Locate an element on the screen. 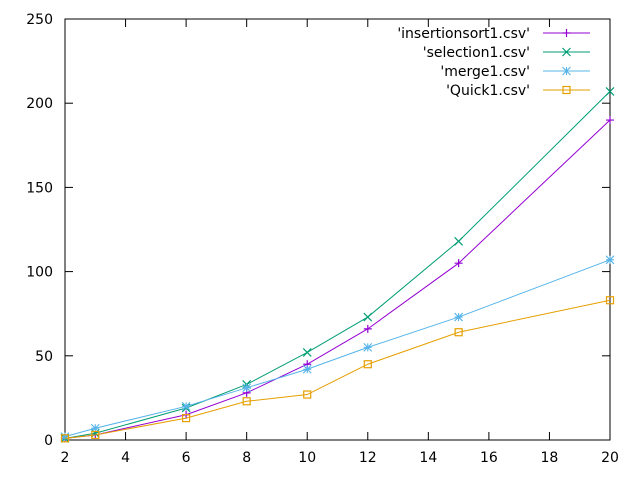 The height and width of the screenshot is (480, 640). x-tick-label: 12 is located at coordinates (368, 458).